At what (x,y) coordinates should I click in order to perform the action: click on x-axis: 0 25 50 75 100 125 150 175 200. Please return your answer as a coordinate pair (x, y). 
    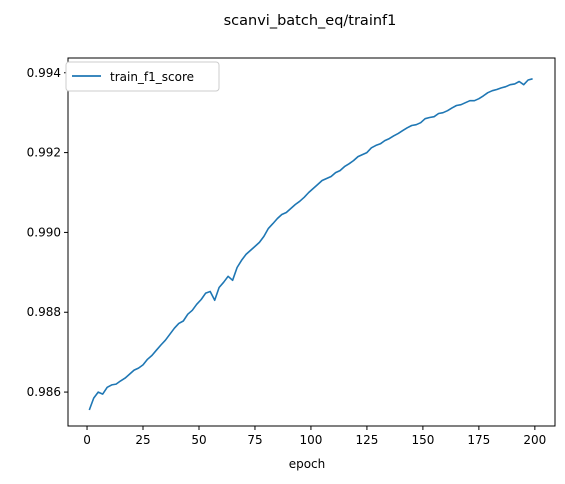
    Looking at the image, I should click on (314, 436).